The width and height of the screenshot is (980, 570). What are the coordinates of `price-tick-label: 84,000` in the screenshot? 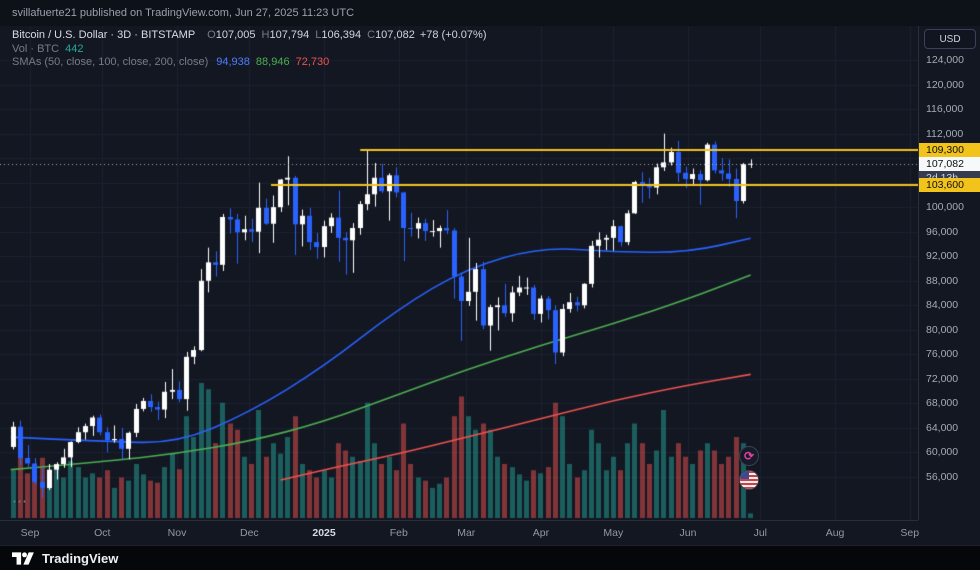 It's located at (942, 305).